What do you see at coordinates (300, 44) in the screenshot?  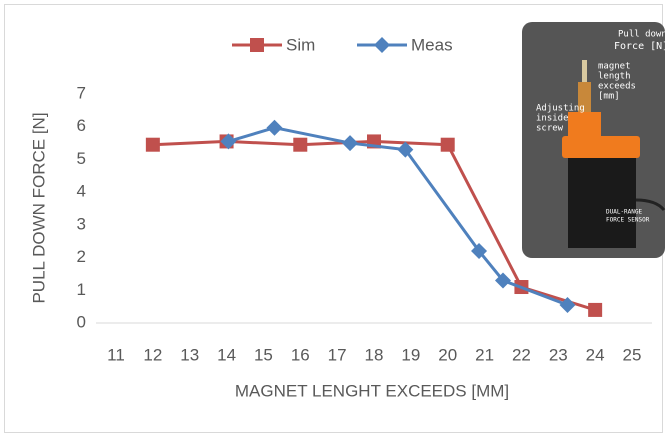 I see `legend-label: Sim` at bounding box center [300, 44].